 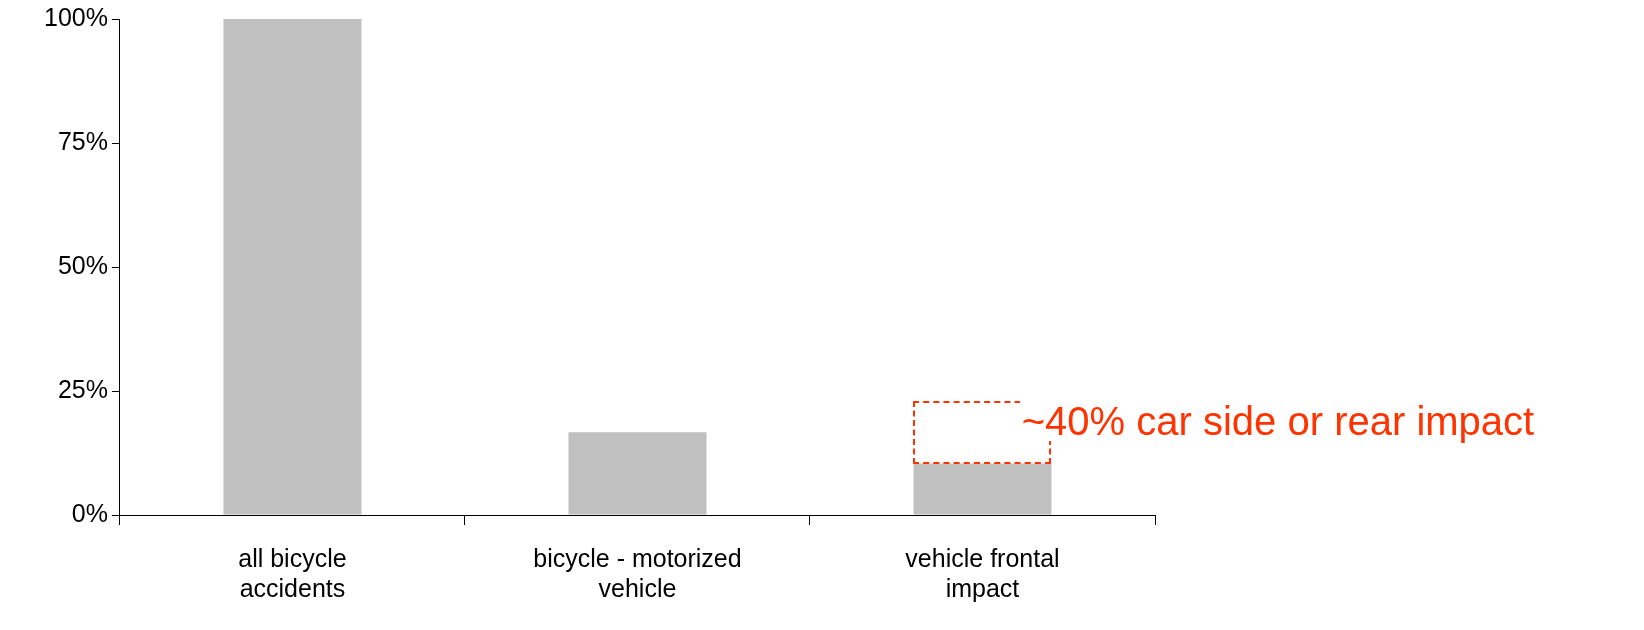 I want to click on x-tick-label: vehicle frontal impact, so click(x=982, y=572).